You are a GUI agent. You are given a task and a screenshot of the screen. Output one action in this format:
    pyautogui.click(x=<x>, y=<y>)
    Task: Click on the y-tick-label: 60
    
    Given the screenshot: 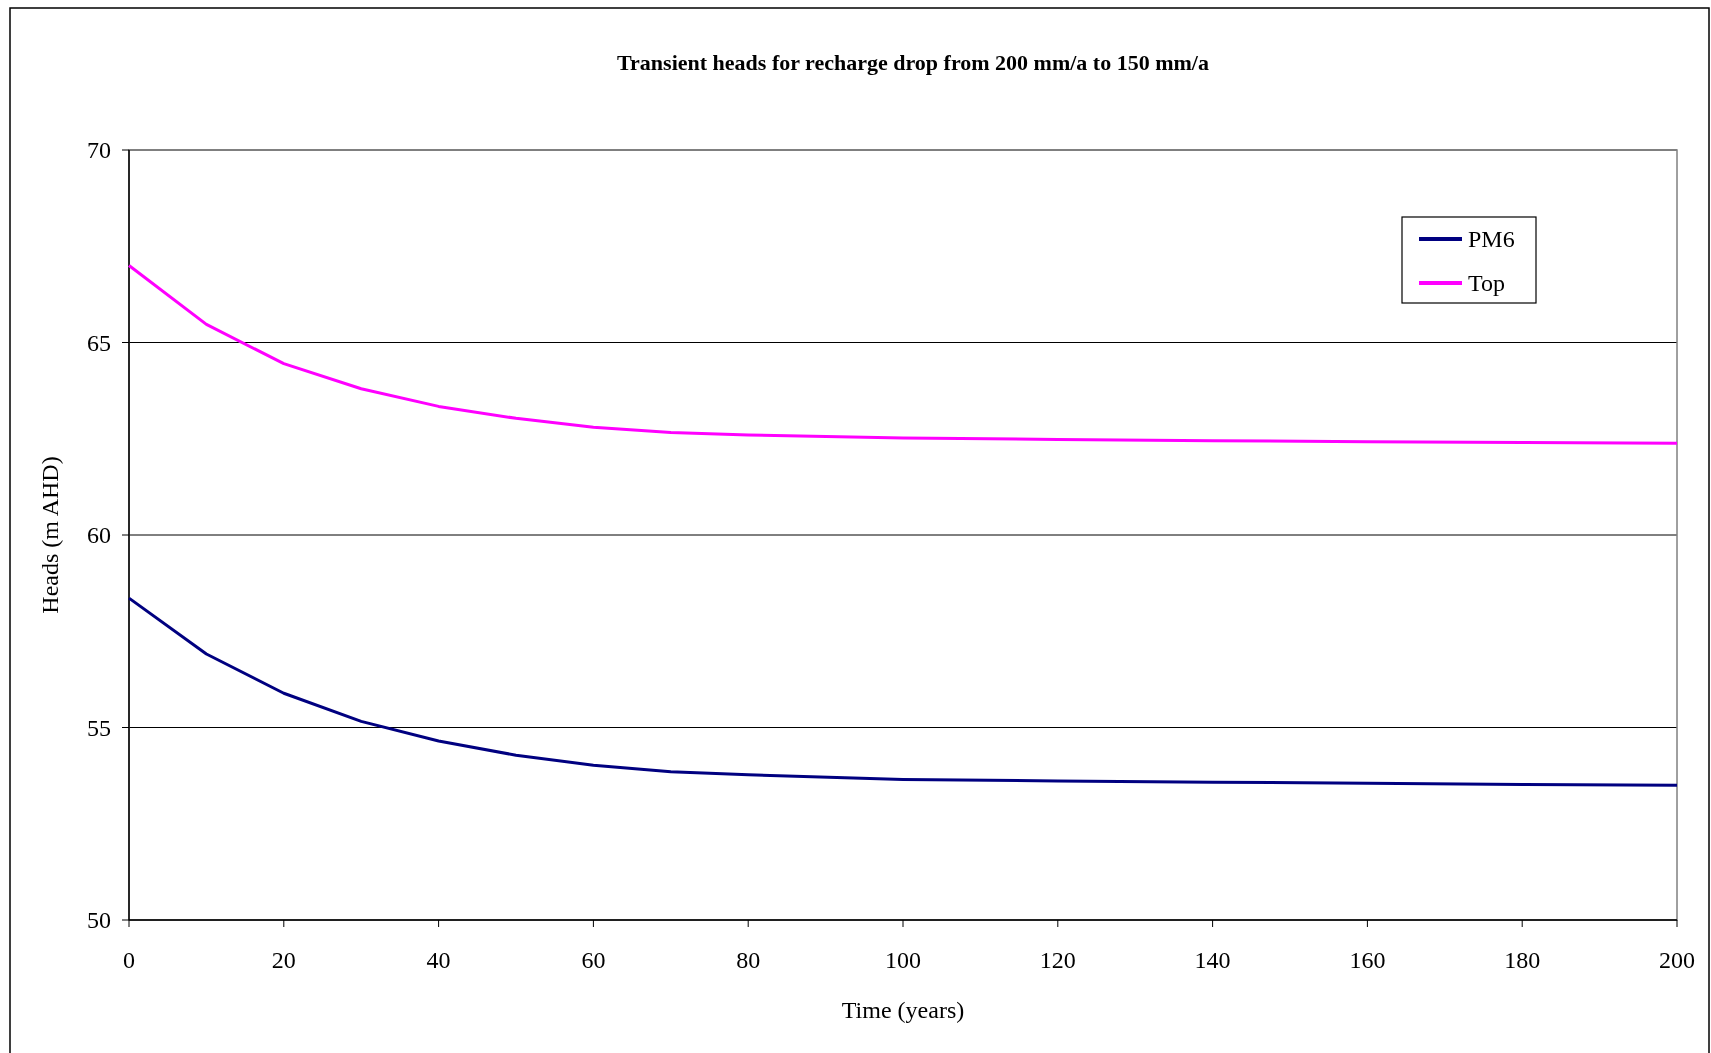 What is the action you would take?
    pyautogui.click(x=99, y=535)
    